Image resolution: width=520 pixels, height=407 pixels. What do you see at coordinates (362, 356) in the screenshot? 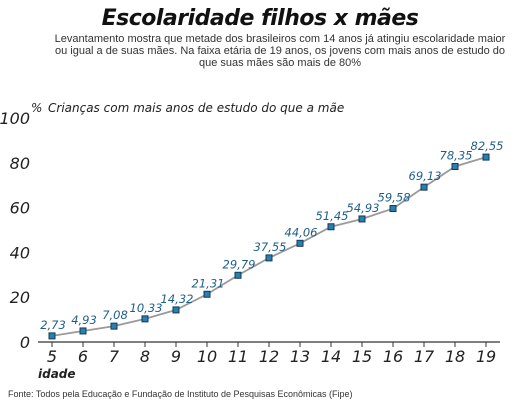
I see `x-tick-label: 15` at bounding box center [362, 356].